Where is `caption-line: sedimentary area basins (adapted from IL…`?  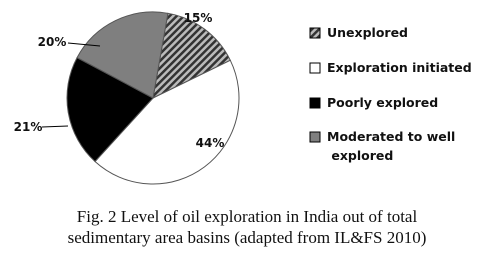 caption-line: sedimentary area basins (adapted from IL… is located at coordinates (247, 237).